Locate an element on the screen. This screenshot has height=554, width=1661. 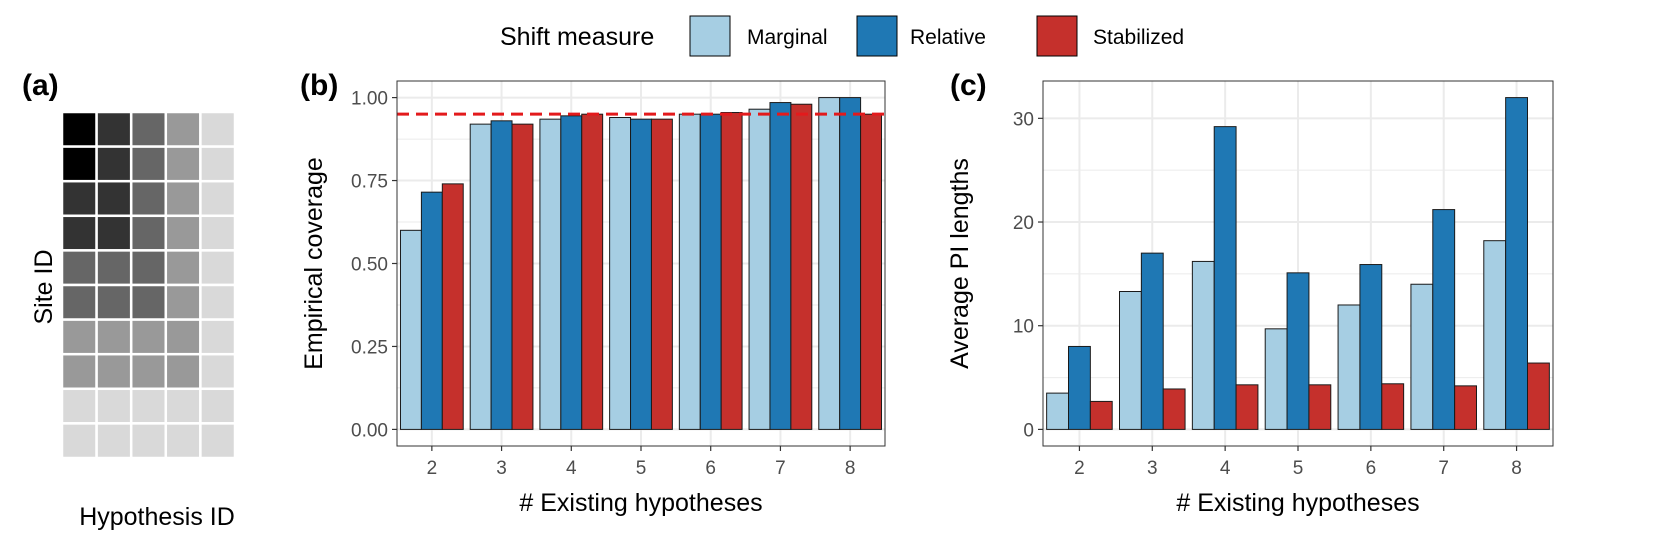
x-tick-label: 3 is located at coordinates (501, 468).